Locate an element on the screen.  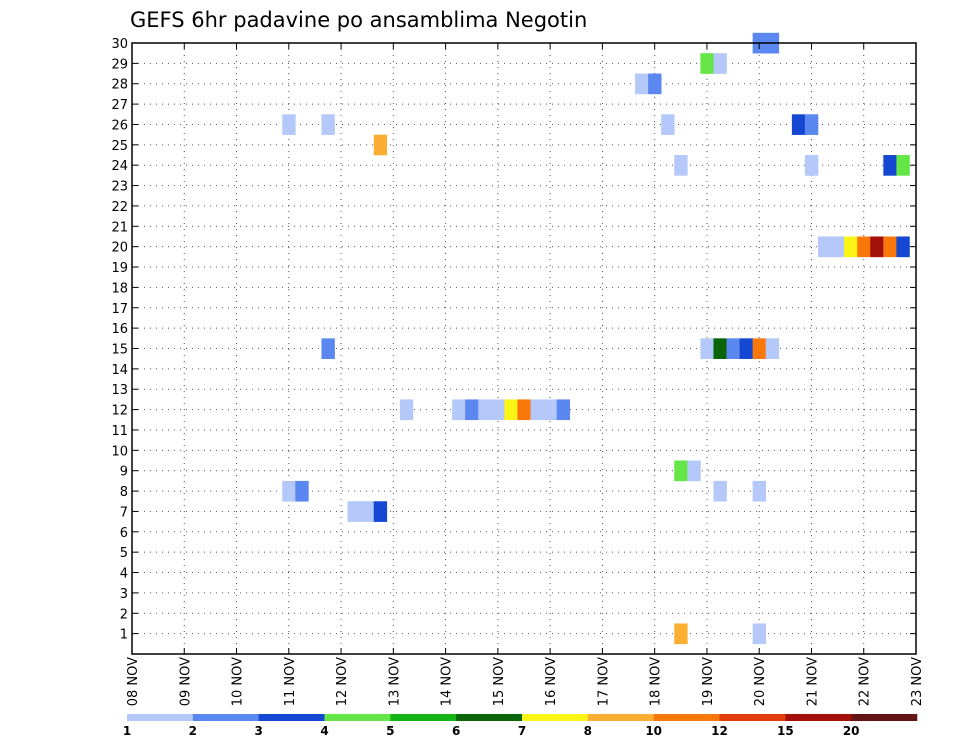
colorbar-label: 15 is located at coordinates (785, 731).